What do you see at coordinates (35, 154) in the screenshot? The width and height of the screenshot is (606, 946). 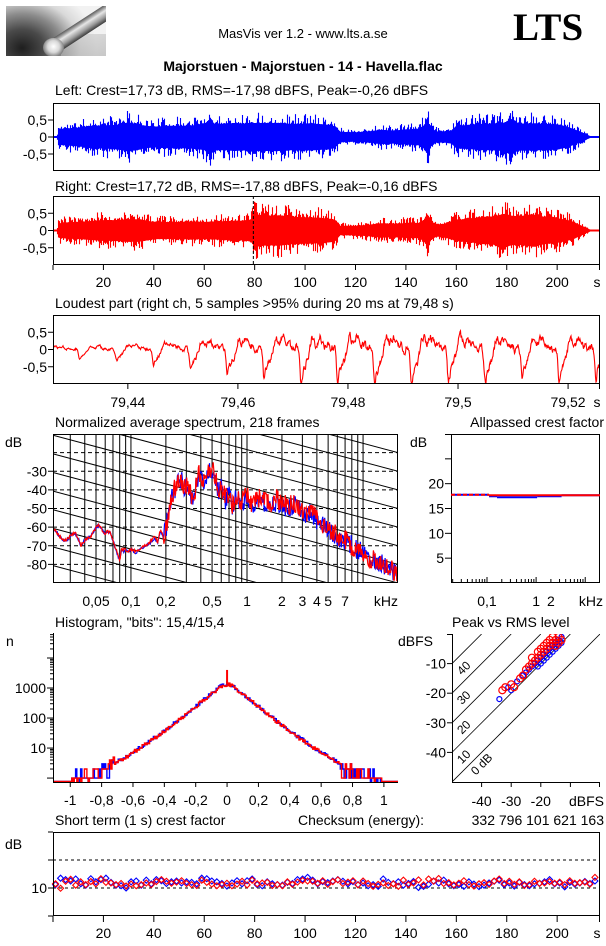 I see `y-tick-label: -0,5` at bounding box center [35, 154].